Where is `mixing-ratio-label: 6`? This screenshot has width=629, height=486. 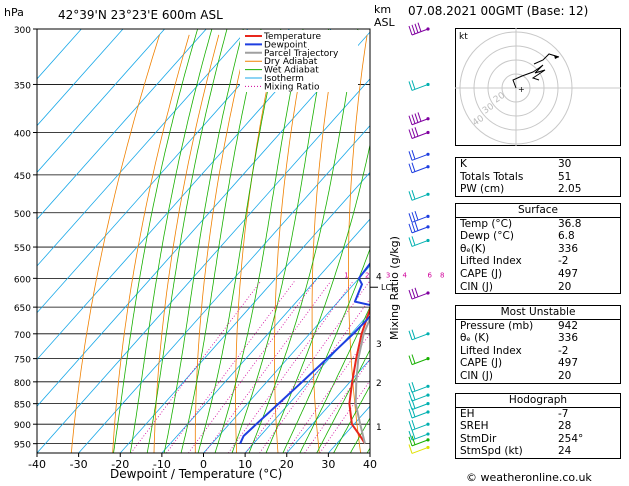 mixing-ratio-label: 6 is located at coordinates (429, 275).